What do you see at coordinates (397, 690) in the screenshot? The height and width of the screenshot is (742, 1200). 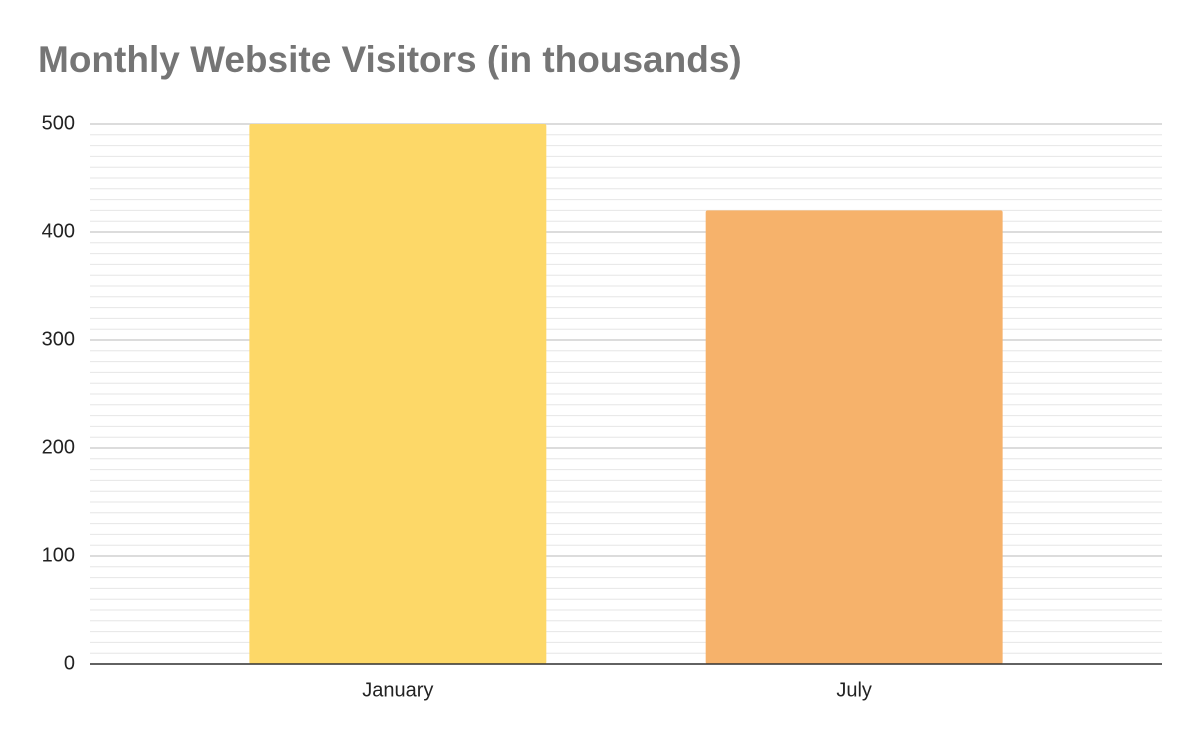 I see `x-tick-label: January` at bounding box center [397, 690].